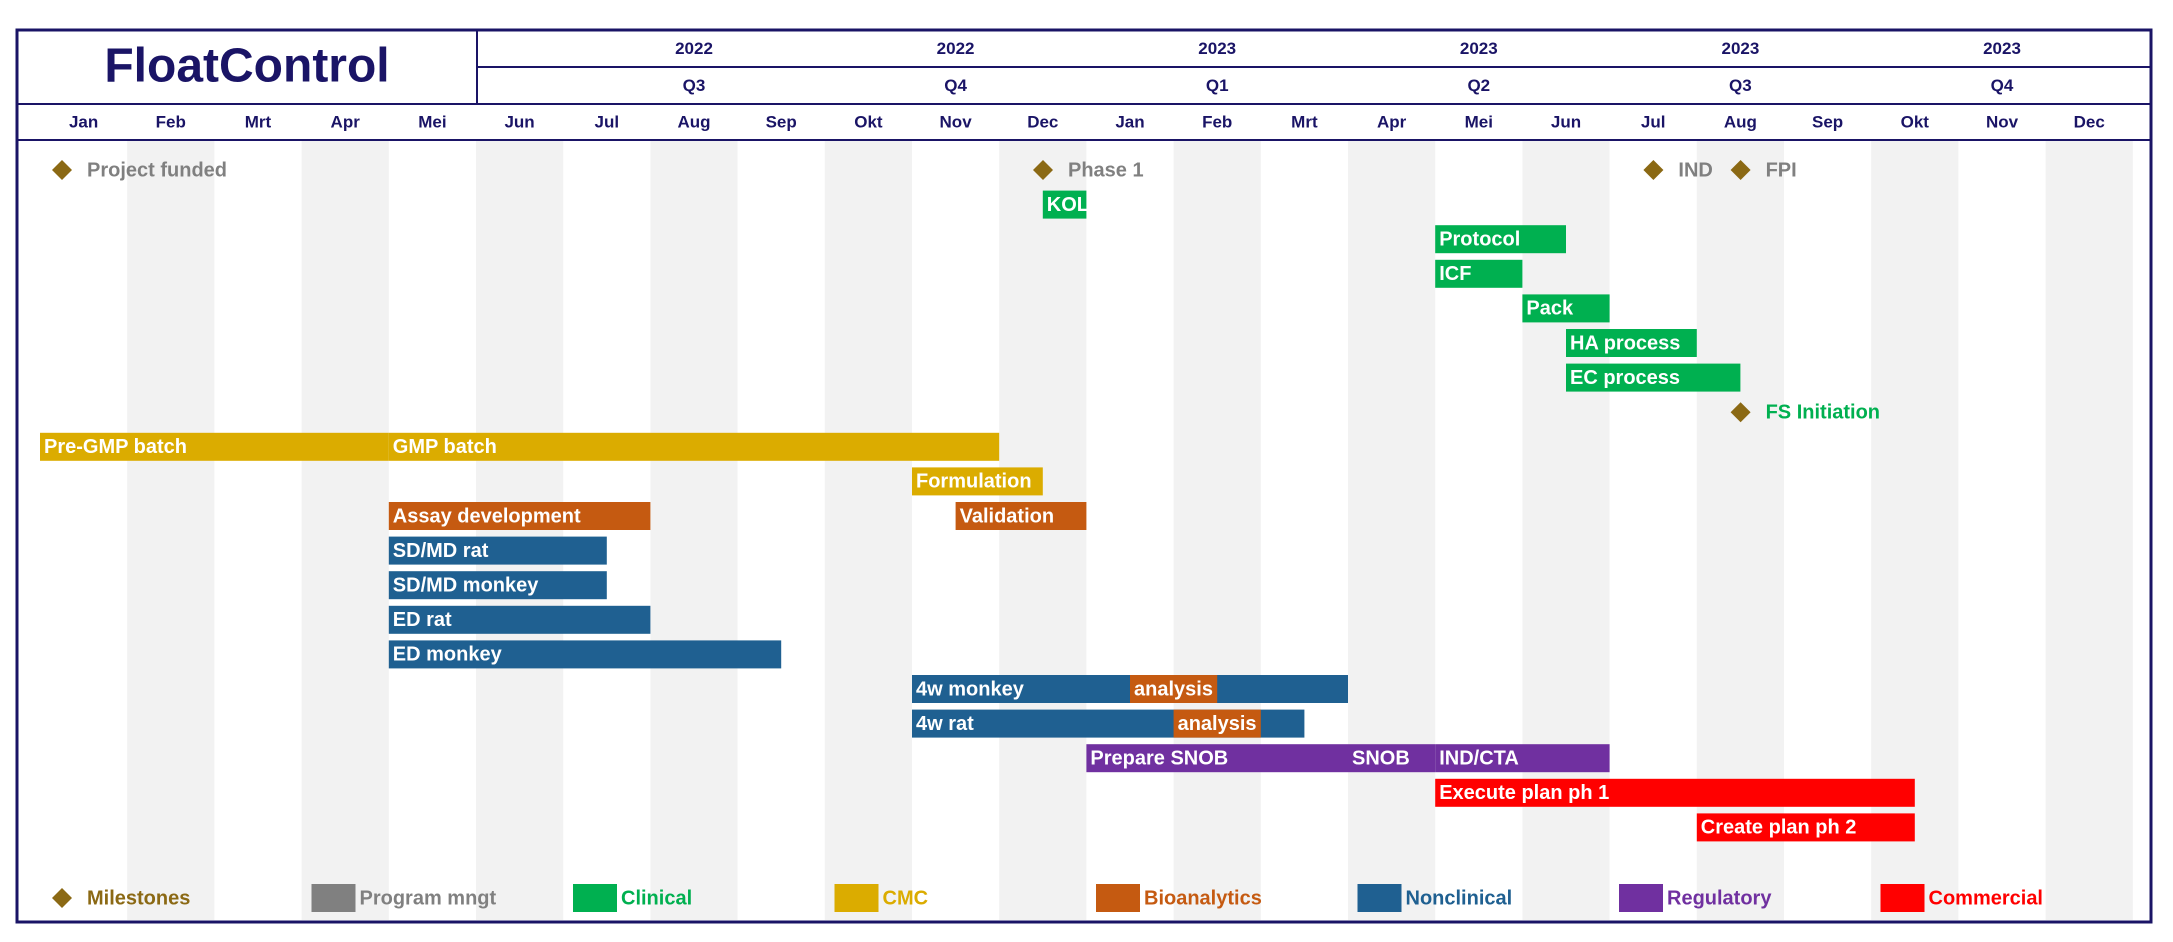  What do you see at coordinates (1550, 309) in the screenshot?
I see `task-label: Pack` at bounding box center [1550, 309].